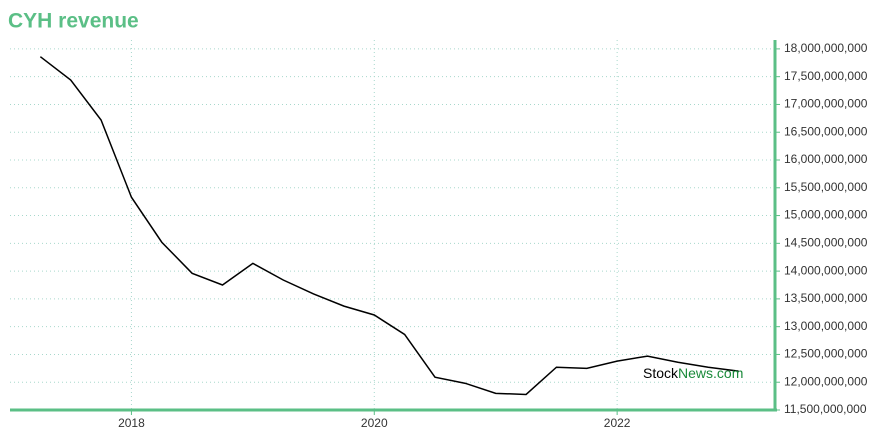 This screenshot has width=880, height=445. I want to click on y-tick-label: 14,500,000,000, so click(826, 243).